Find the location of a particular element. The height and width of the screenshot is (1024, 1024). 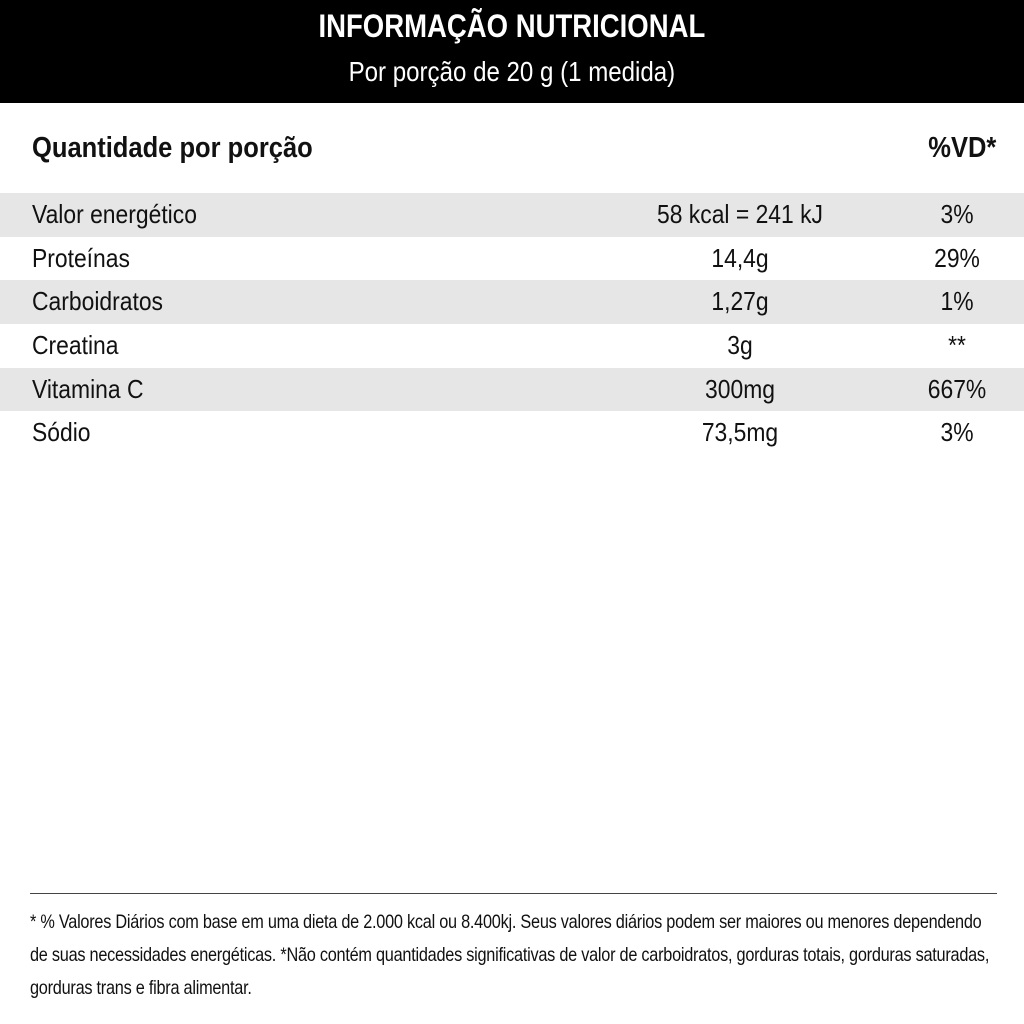

title: INFORMAÇÃO NUTRICIONAL is located at coordinates (512, 26).